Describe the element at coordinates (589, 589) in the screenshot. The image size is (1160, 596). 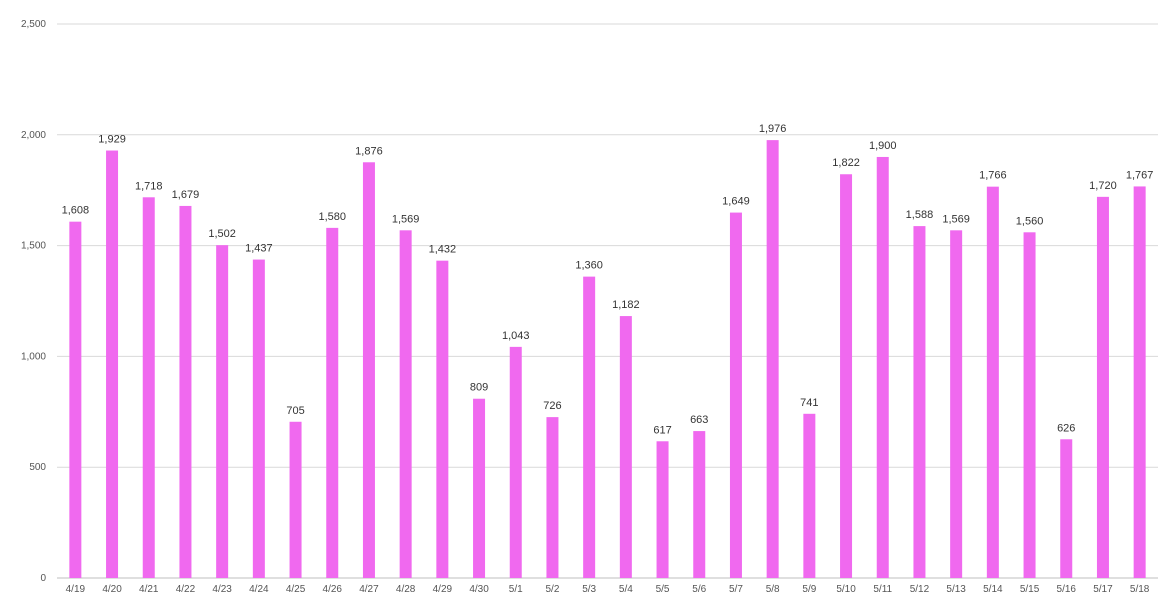
I see `x-tick-label: 5/3` at that location.